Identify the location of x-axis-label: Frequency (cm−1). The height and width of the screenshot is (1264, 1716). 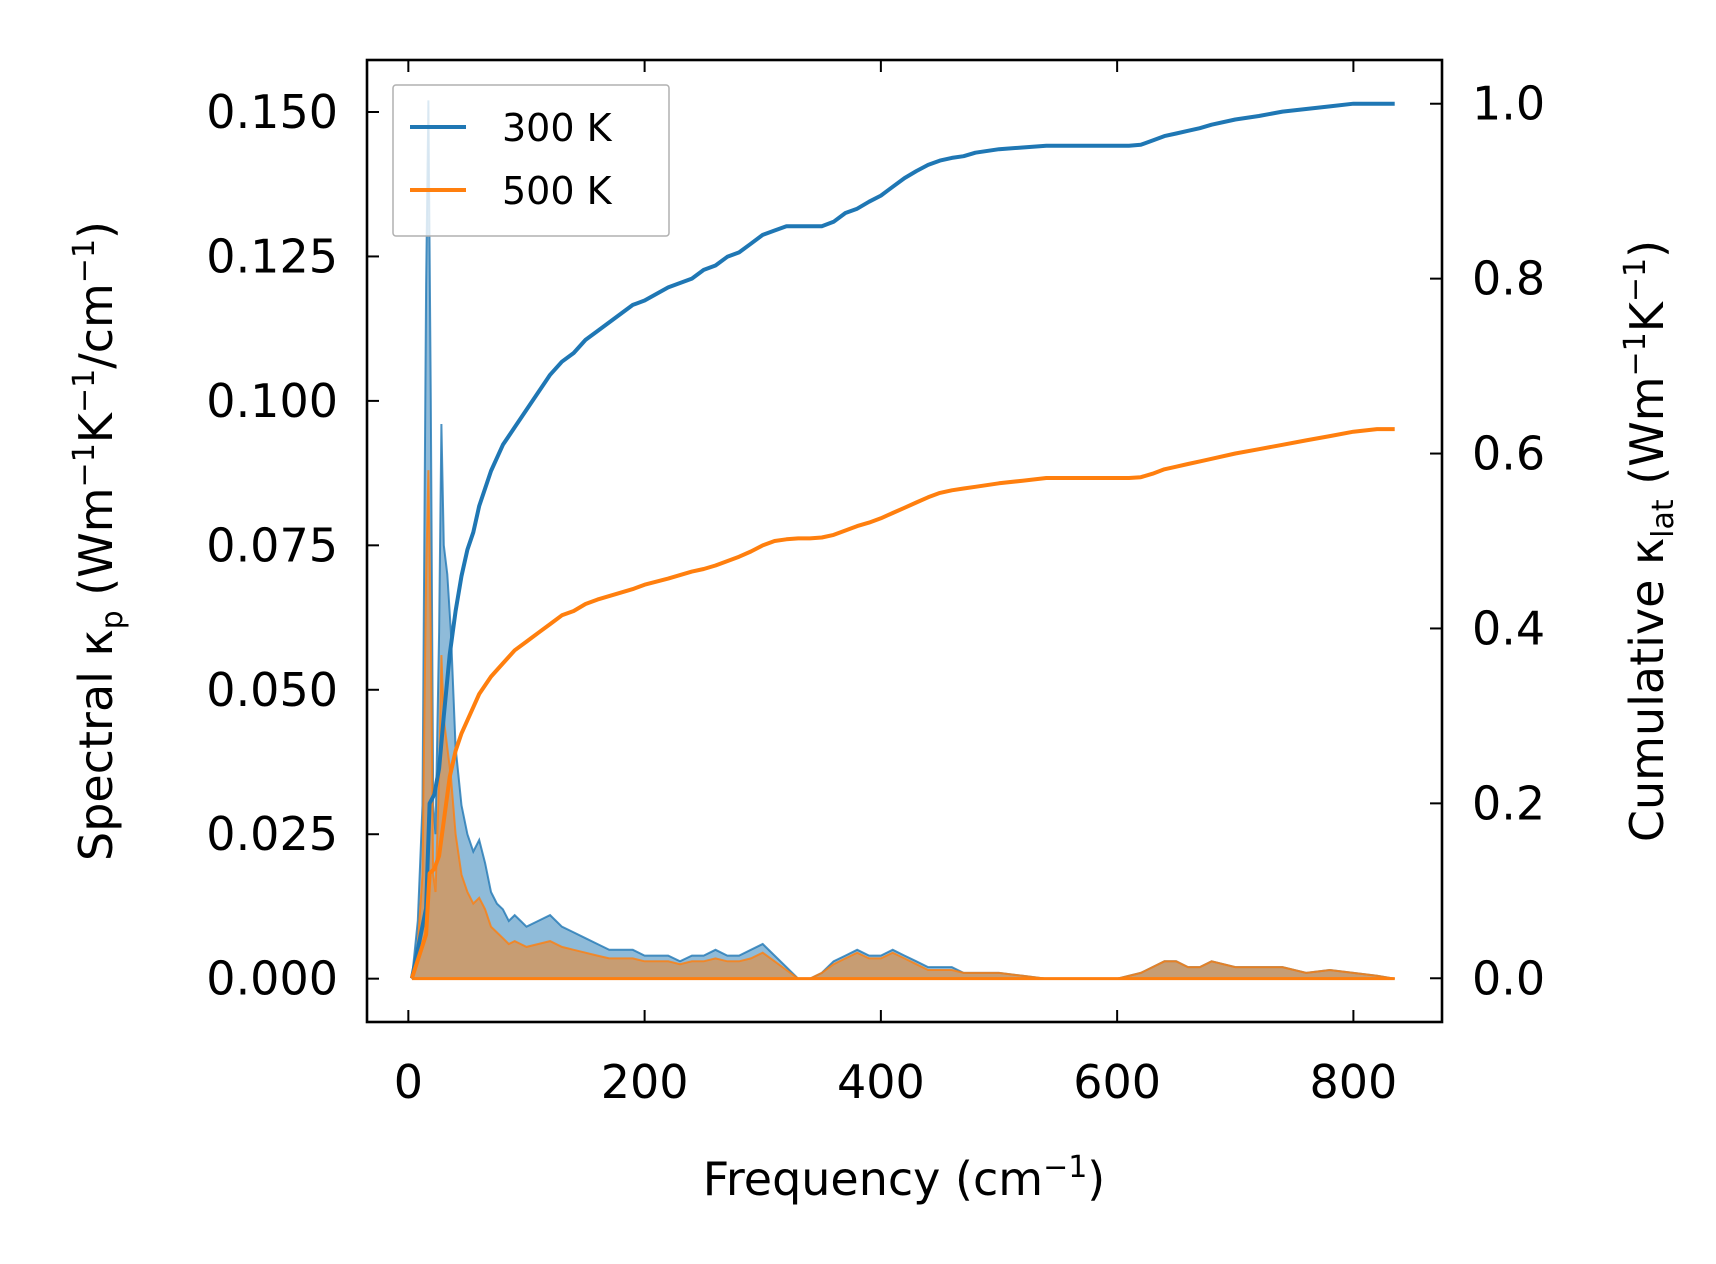
(904, 1178).